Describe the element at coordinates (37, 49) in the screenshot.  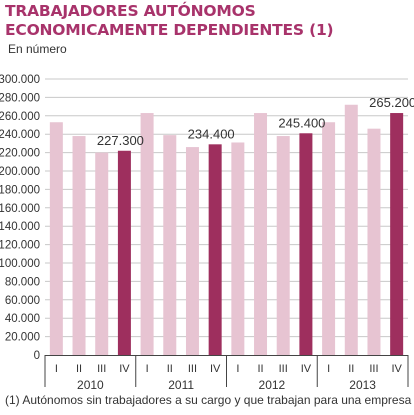
I see `chart-subtitle: En número` at that location.